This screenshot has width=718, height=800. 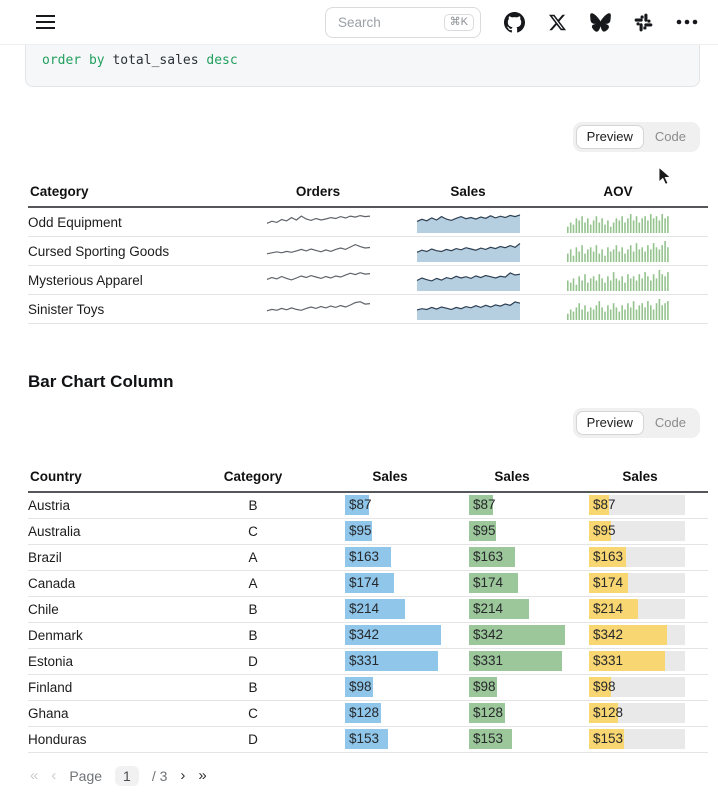 What do you see at coordinates (103, 583) in the screenshot?
I see `country-cell: Canada` at bounding box center [103, 583].